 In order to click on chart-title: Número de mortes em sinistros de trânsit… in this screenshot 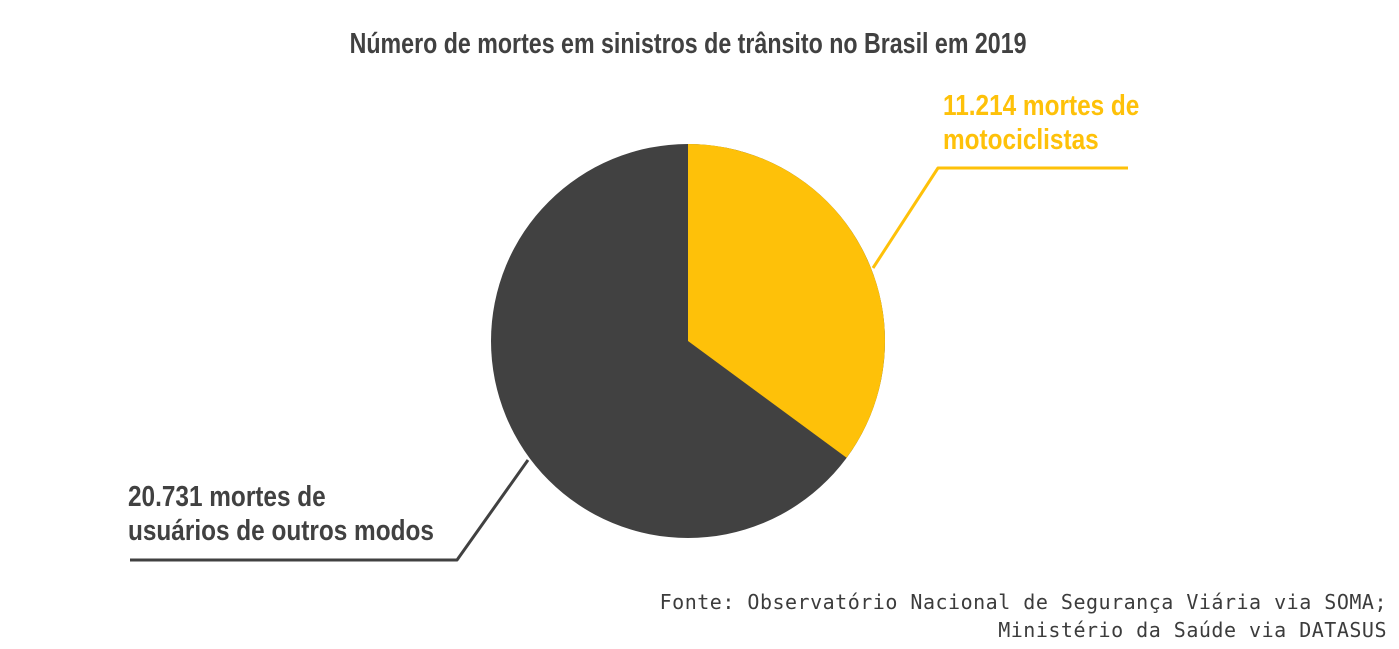, I will do `click(688, 44)`.